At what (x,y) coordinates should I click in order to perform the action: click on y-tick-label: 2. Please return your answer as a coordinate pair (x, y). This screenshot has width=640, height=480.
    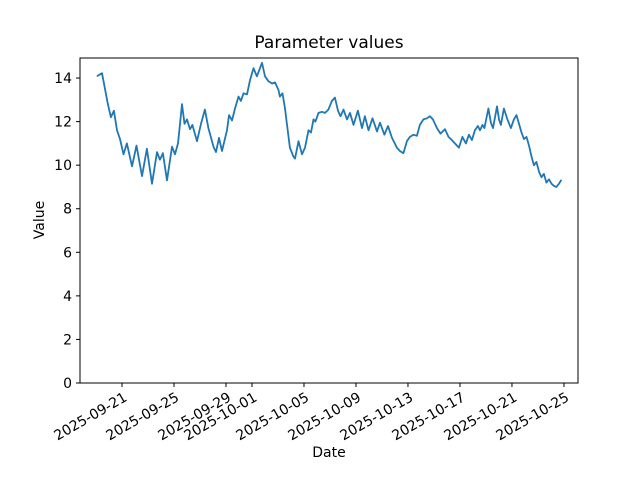
    Looking at the image, I should click on (67, 340).